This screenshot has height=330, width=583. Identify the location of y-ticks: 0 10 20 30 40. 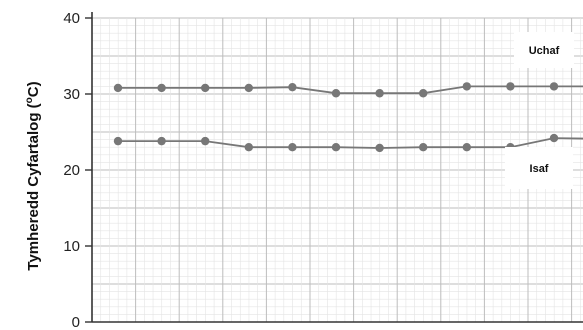
(77, 170).